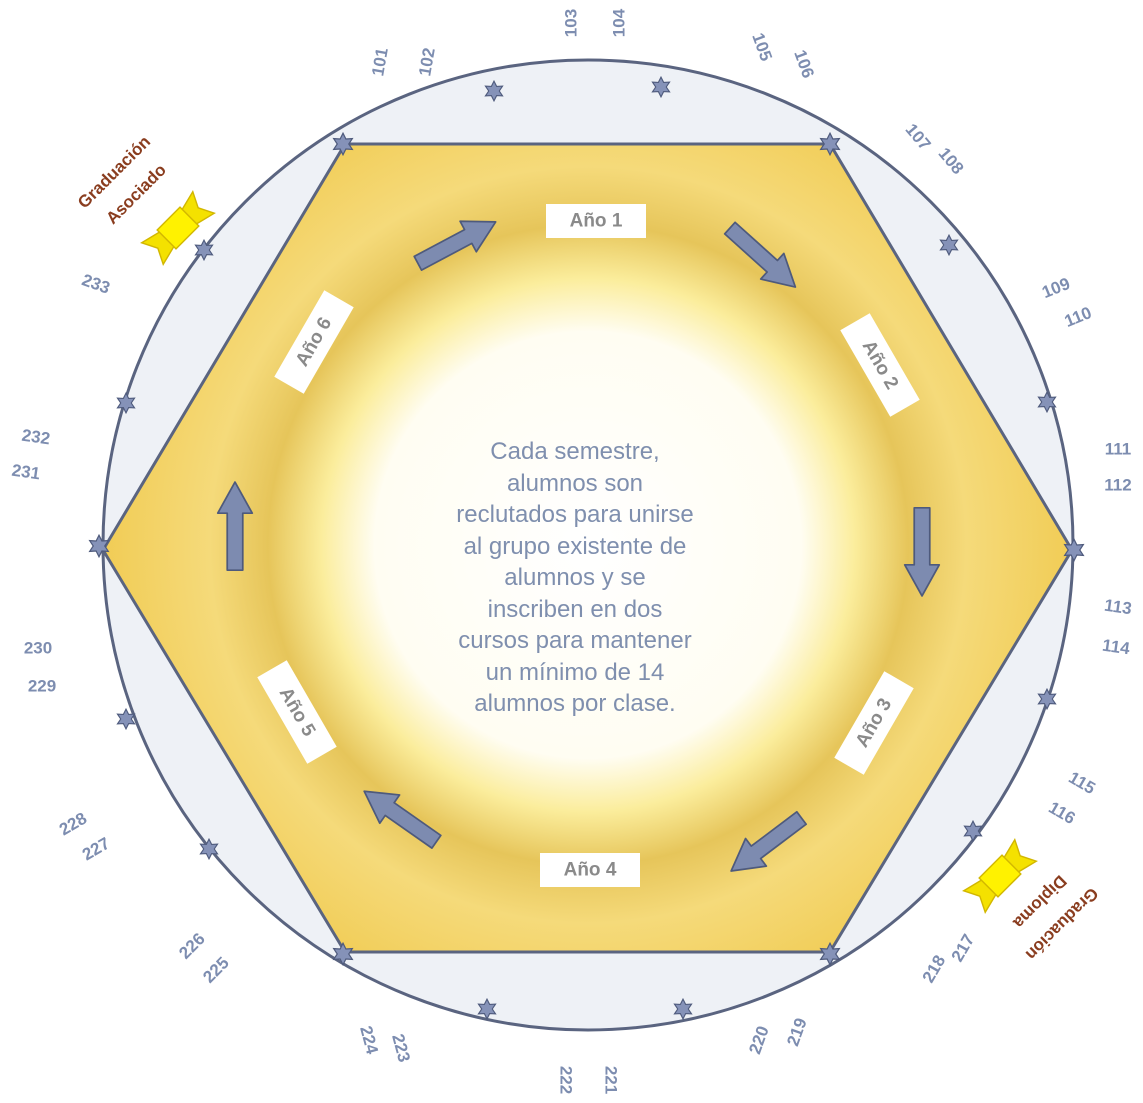  I want to click on center-line: un mínimo de 14, so click(575, 672).